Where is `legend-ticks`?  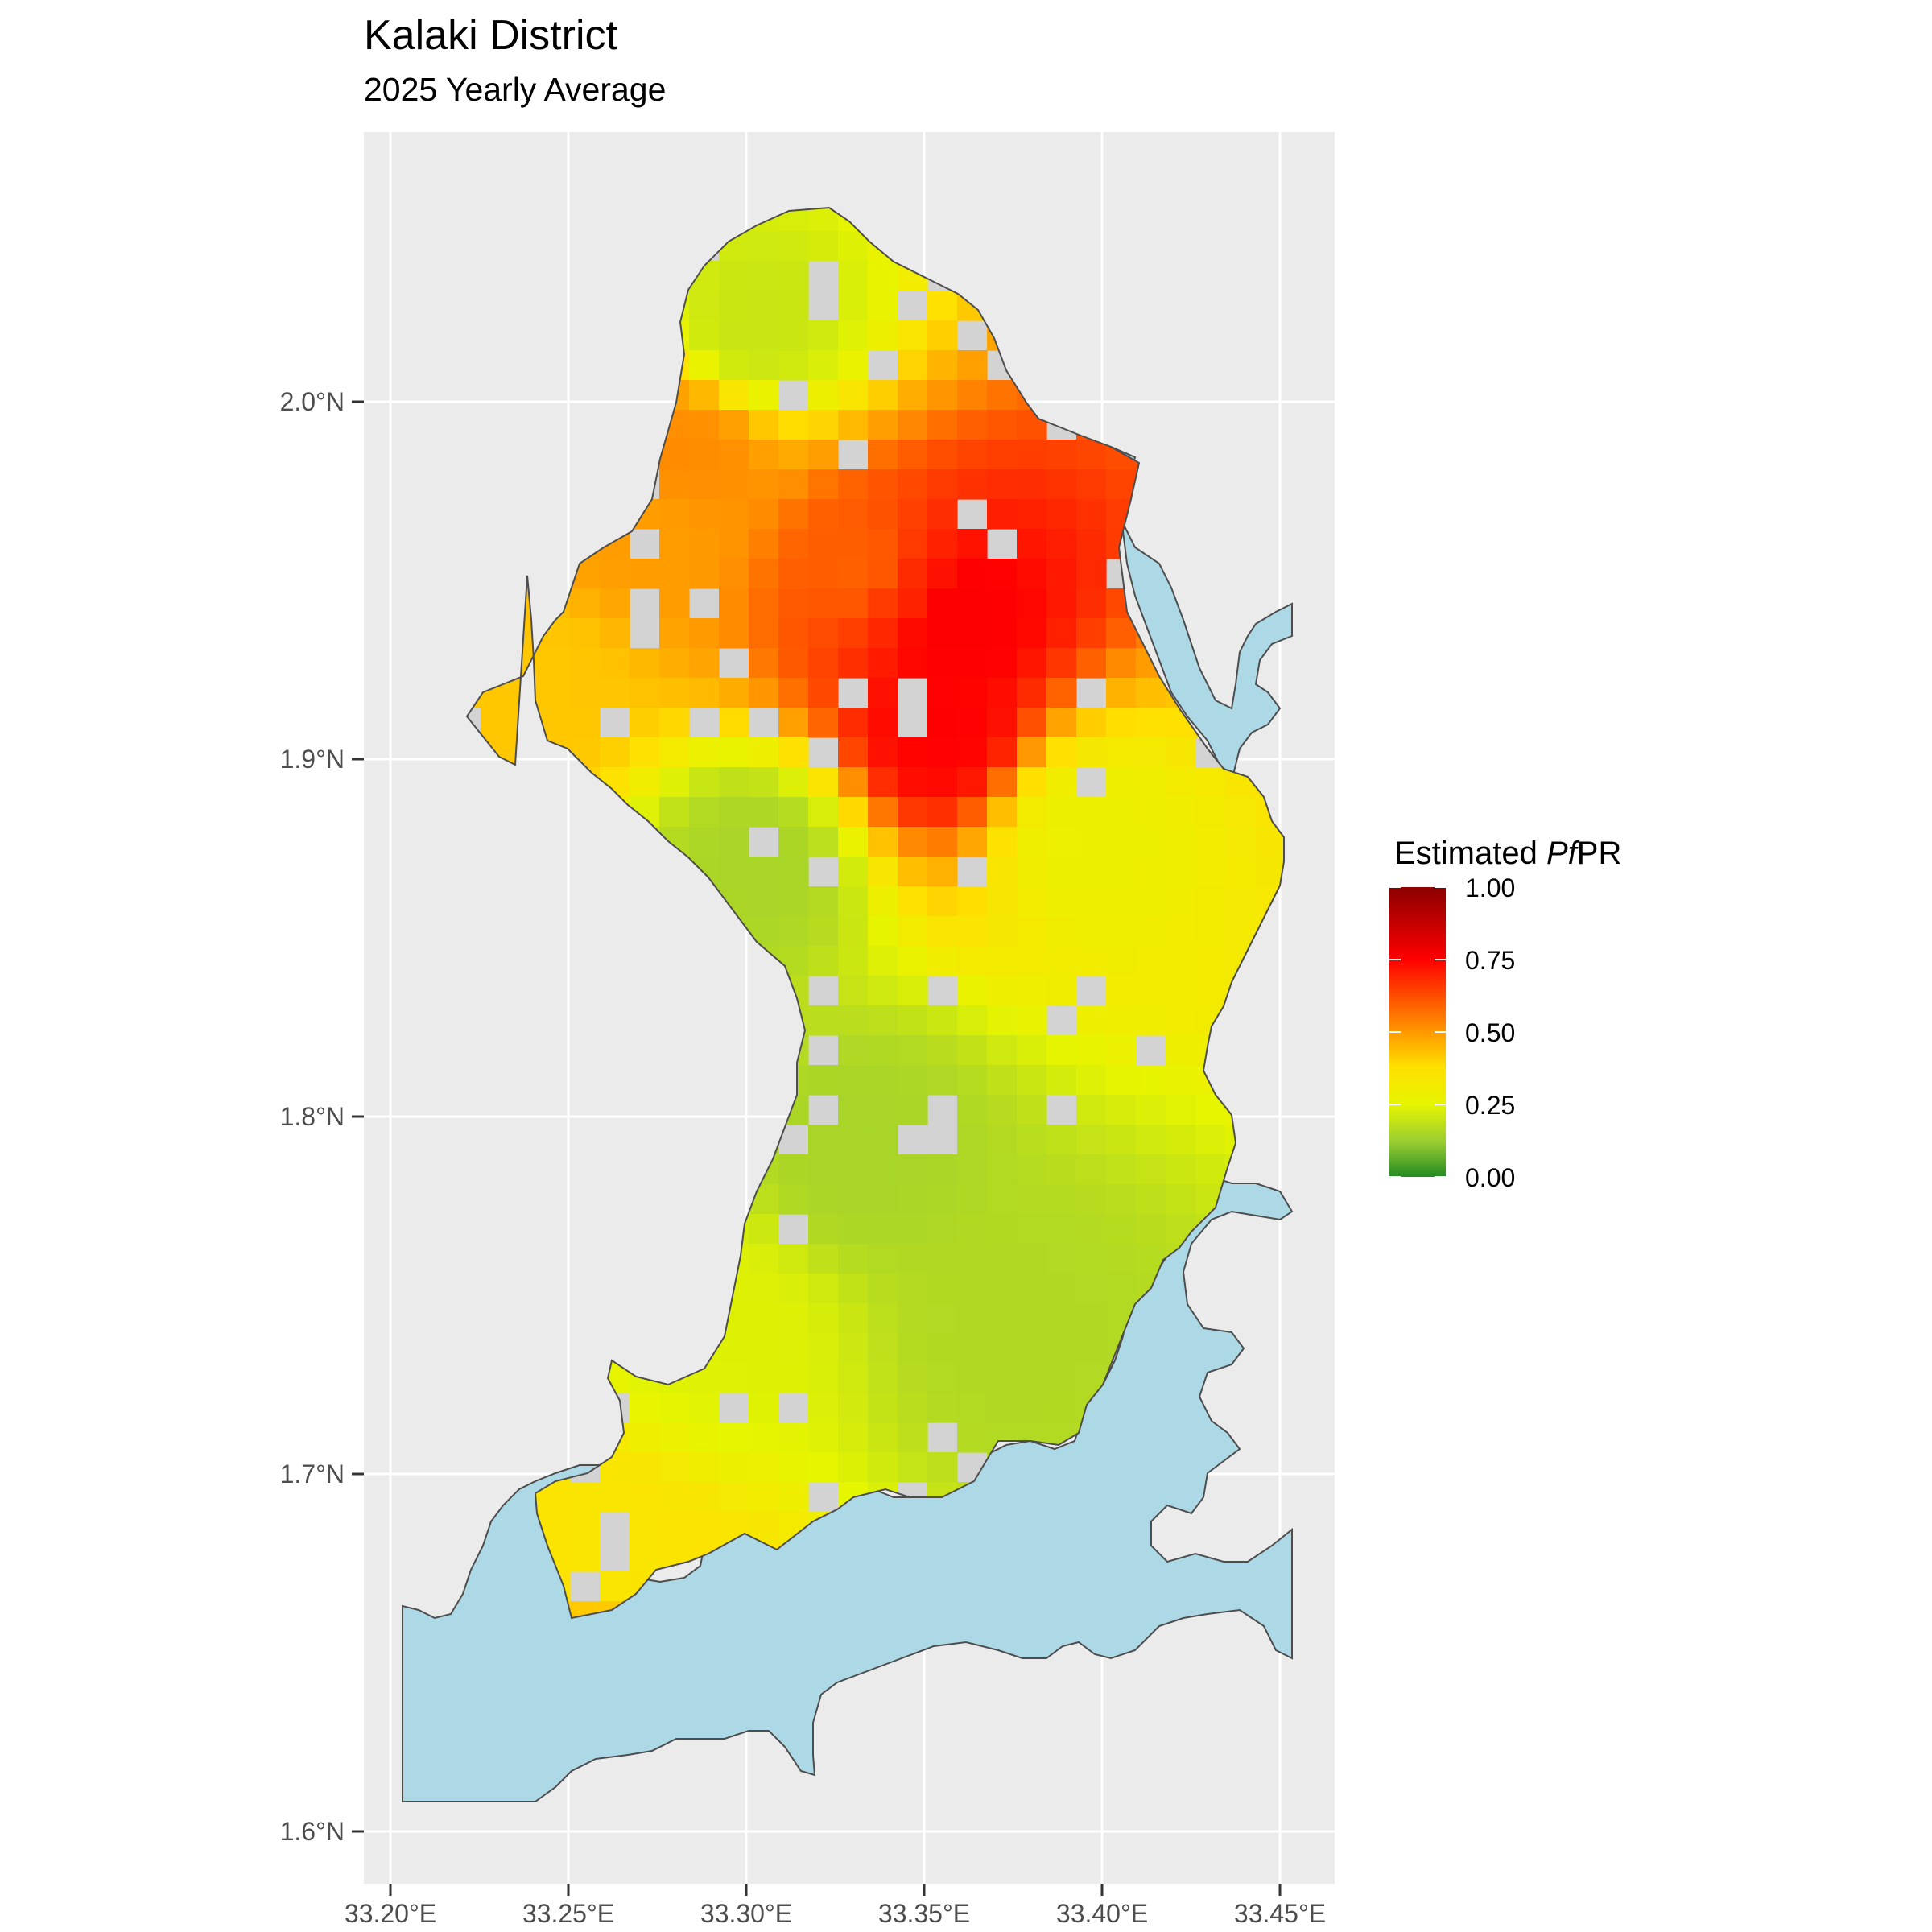 legend-ticks is located at coordinates (1417, 1032).